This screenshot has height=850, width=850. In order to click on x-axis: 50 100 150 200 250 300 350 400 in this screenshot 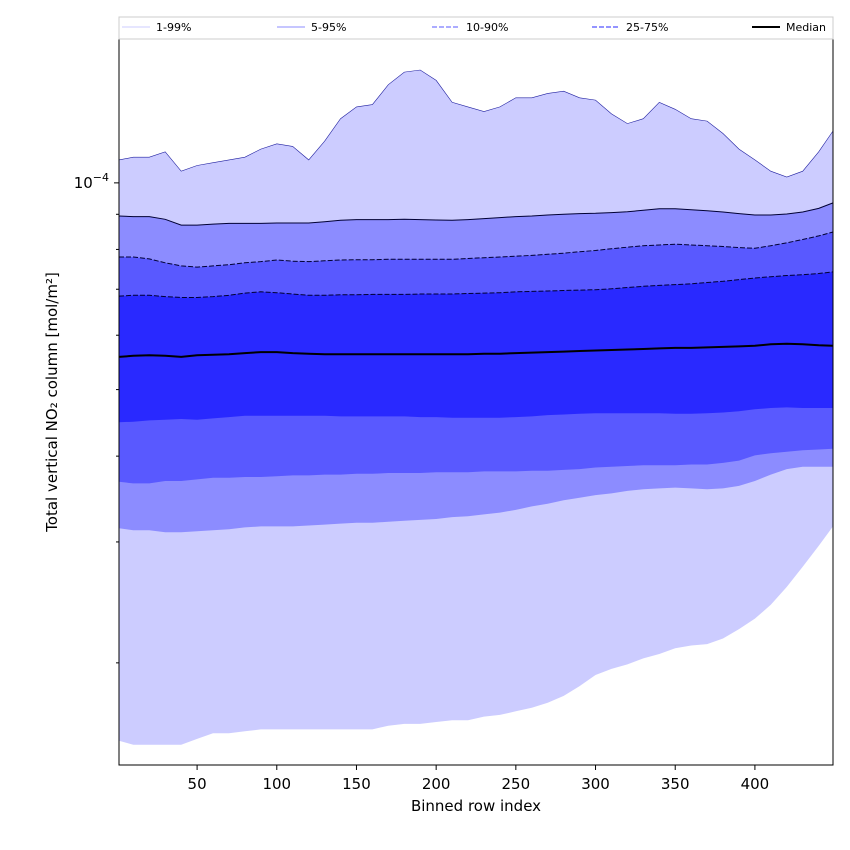, I will do `click(479, 779)`.